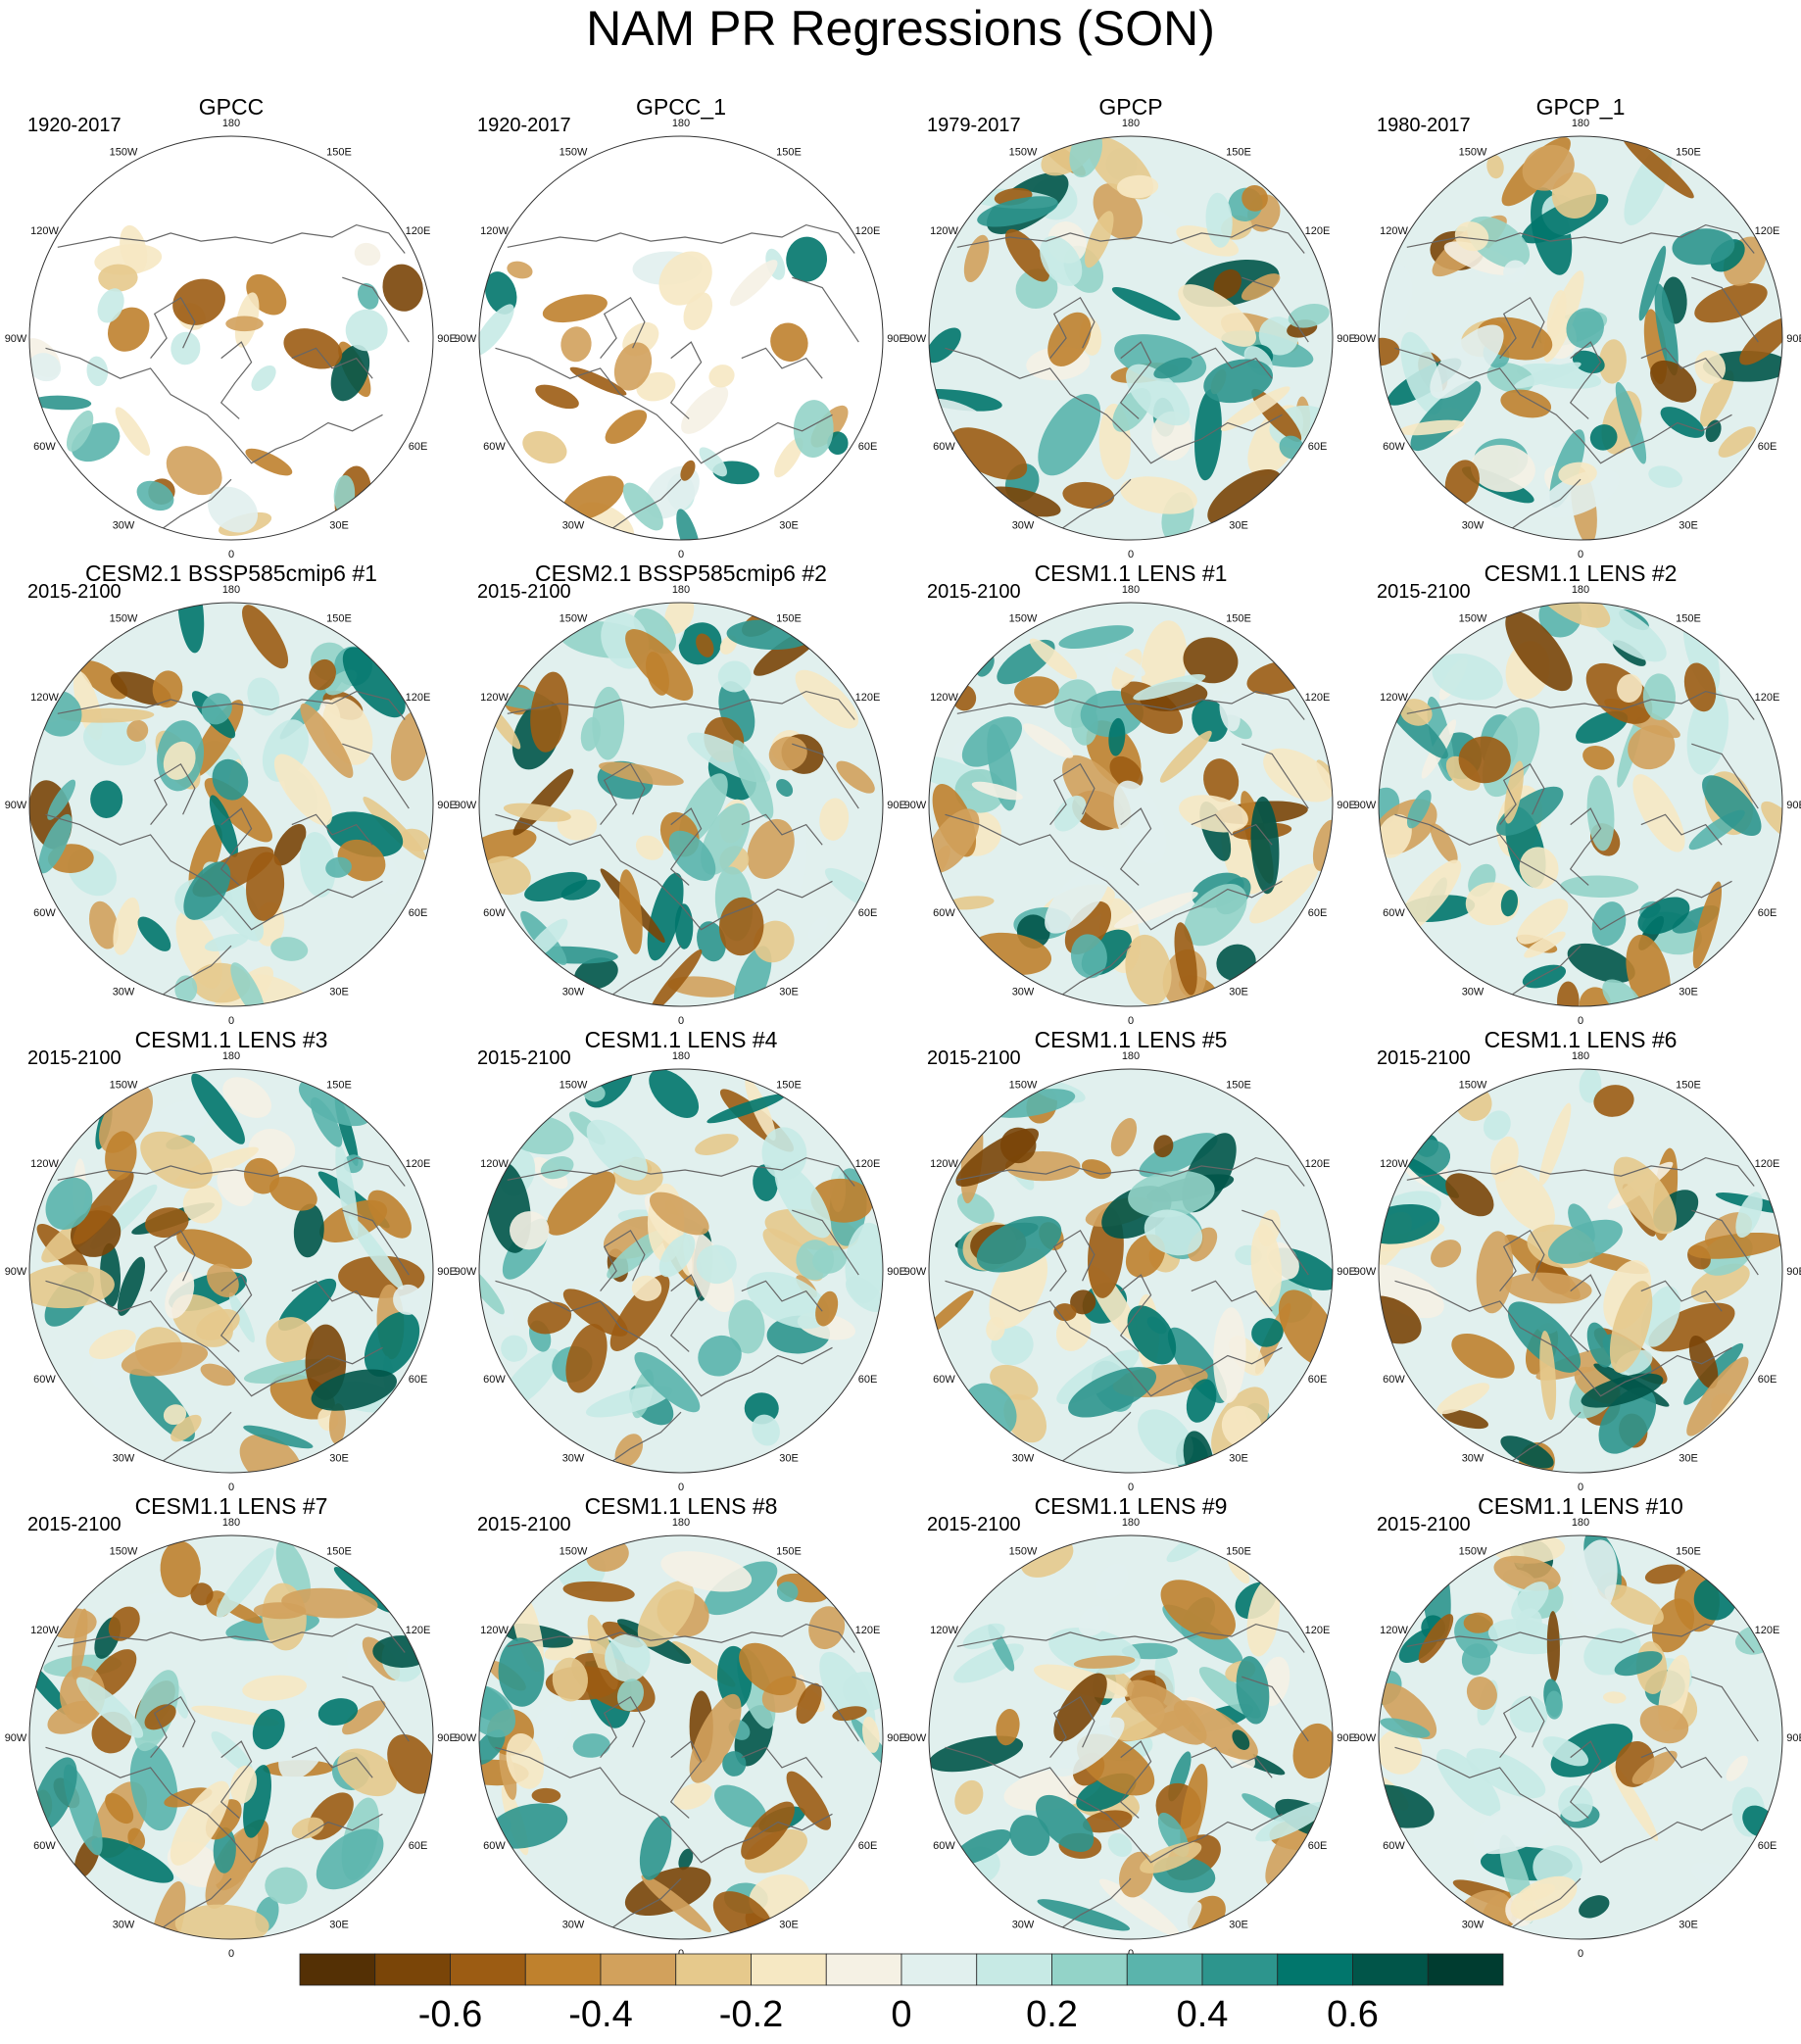 This screenshot has height=2044, width=1801. What do you see at coordinates (1424, 126) in the screenshot?
I see `panel-period: 1980-2017` at bounding box center [1424, 126].